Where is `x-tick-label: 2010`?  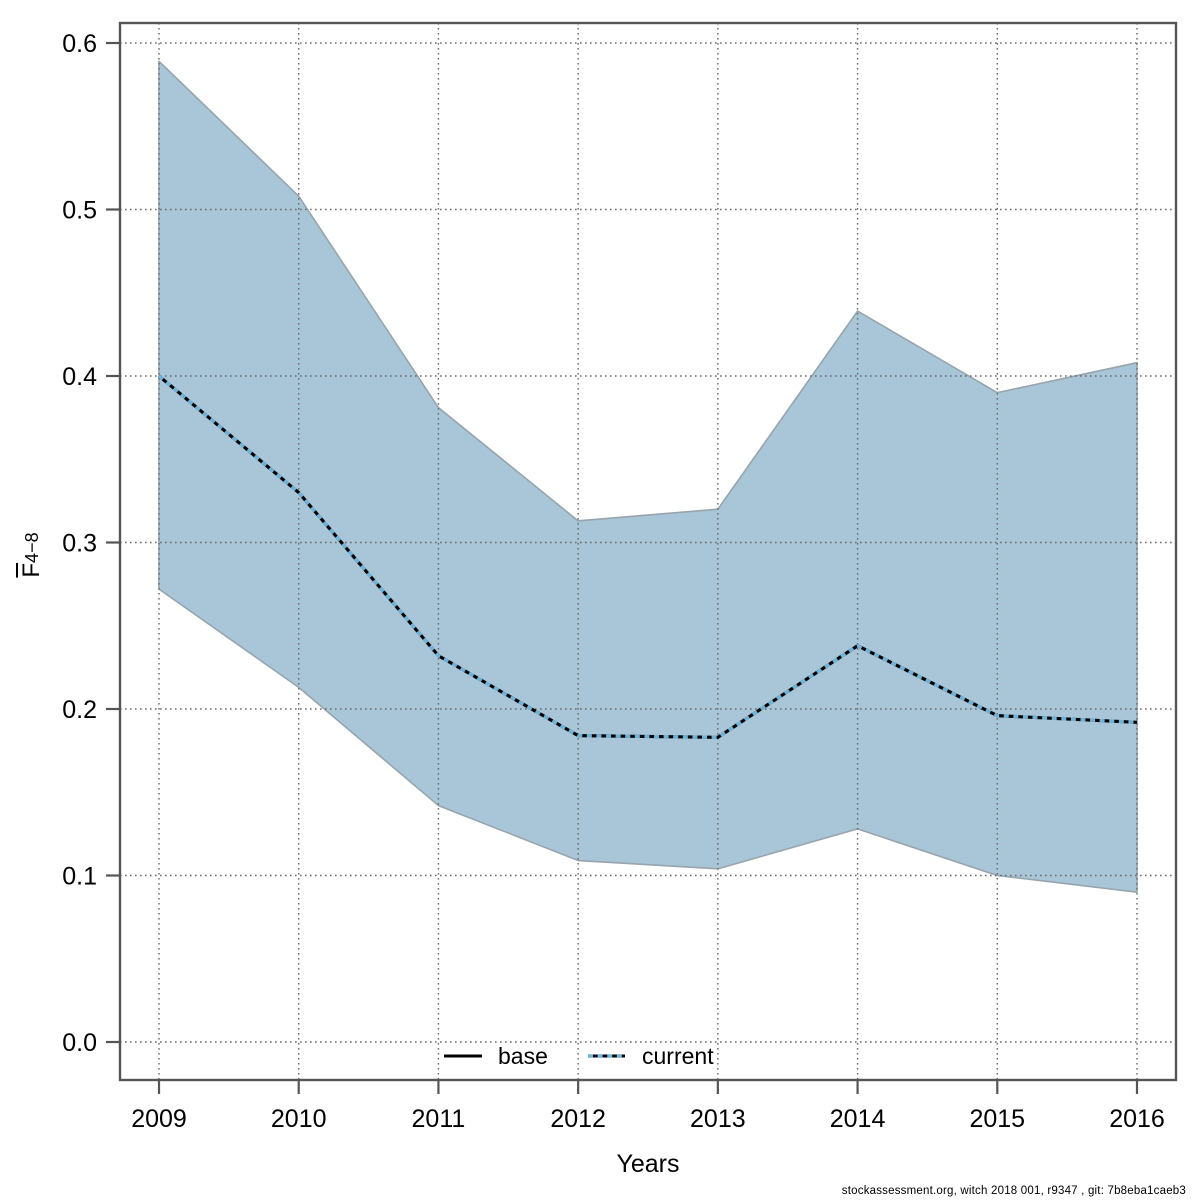
x-tick-label: 2010 is located at coordinates (299, 1119).